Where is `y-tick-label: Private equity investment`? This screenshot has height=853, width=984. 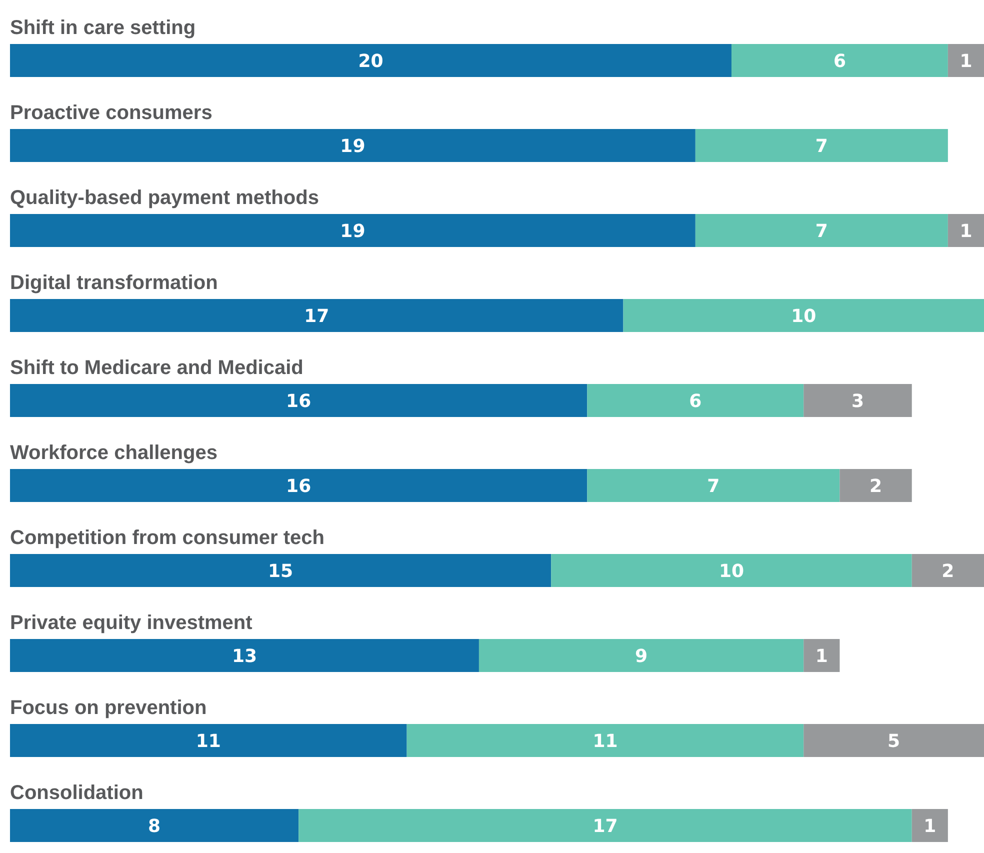
y-tick-label: Private equity investment is located at coordinates (131, 623).